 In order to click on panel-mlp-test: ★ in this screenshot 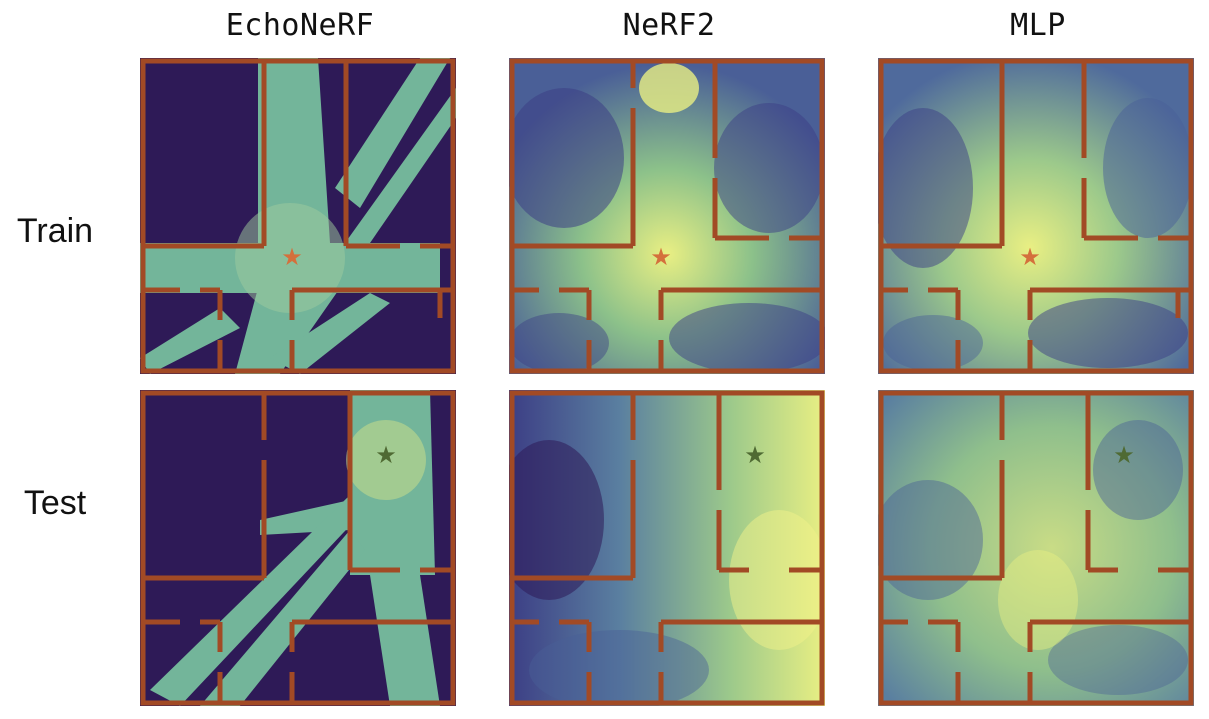, I will do `click(1036, 548)`.